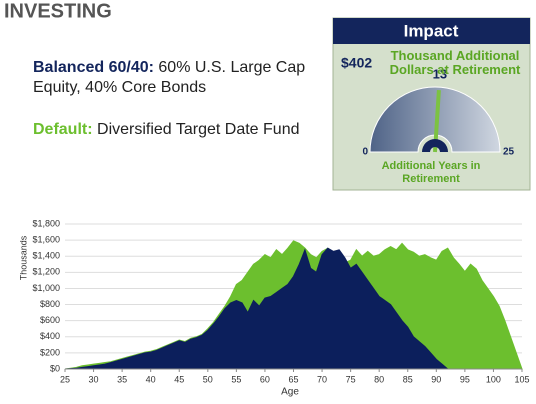 The width and height of the screenshot is (536, 404). What do you see at coordinates (322, 379) in the screenshot?
I see `x-tick-label: 70` at bounding box center [322, 379].